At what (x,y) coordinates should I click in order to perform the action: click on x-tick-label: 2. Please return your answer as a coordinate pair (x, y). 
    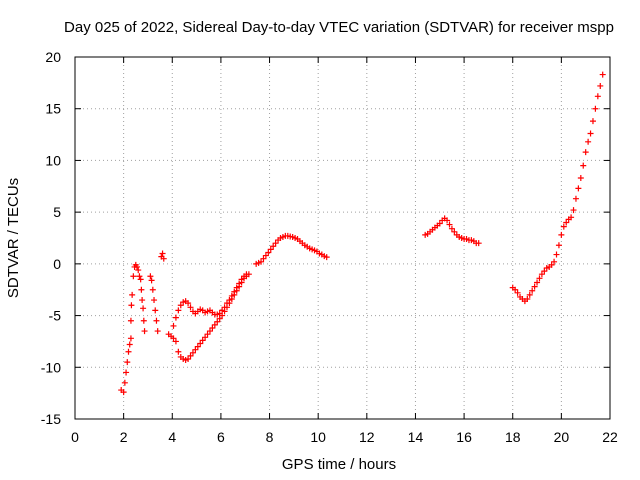
    Looking at the image, I should click on (124, 437).